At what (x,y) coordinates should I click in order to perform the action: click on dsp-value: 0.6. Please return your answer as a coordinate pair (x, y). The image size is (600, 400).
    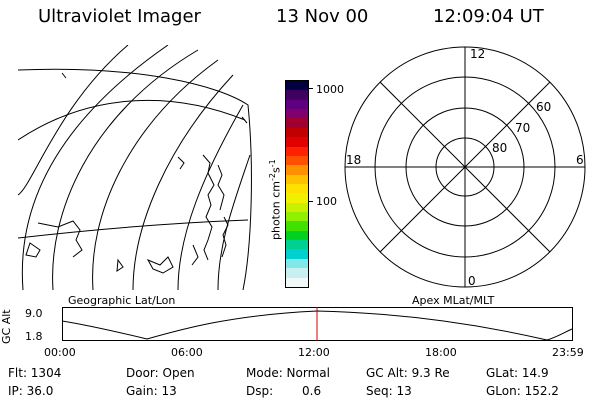
    Looking at the image, I should click on (312, 391).